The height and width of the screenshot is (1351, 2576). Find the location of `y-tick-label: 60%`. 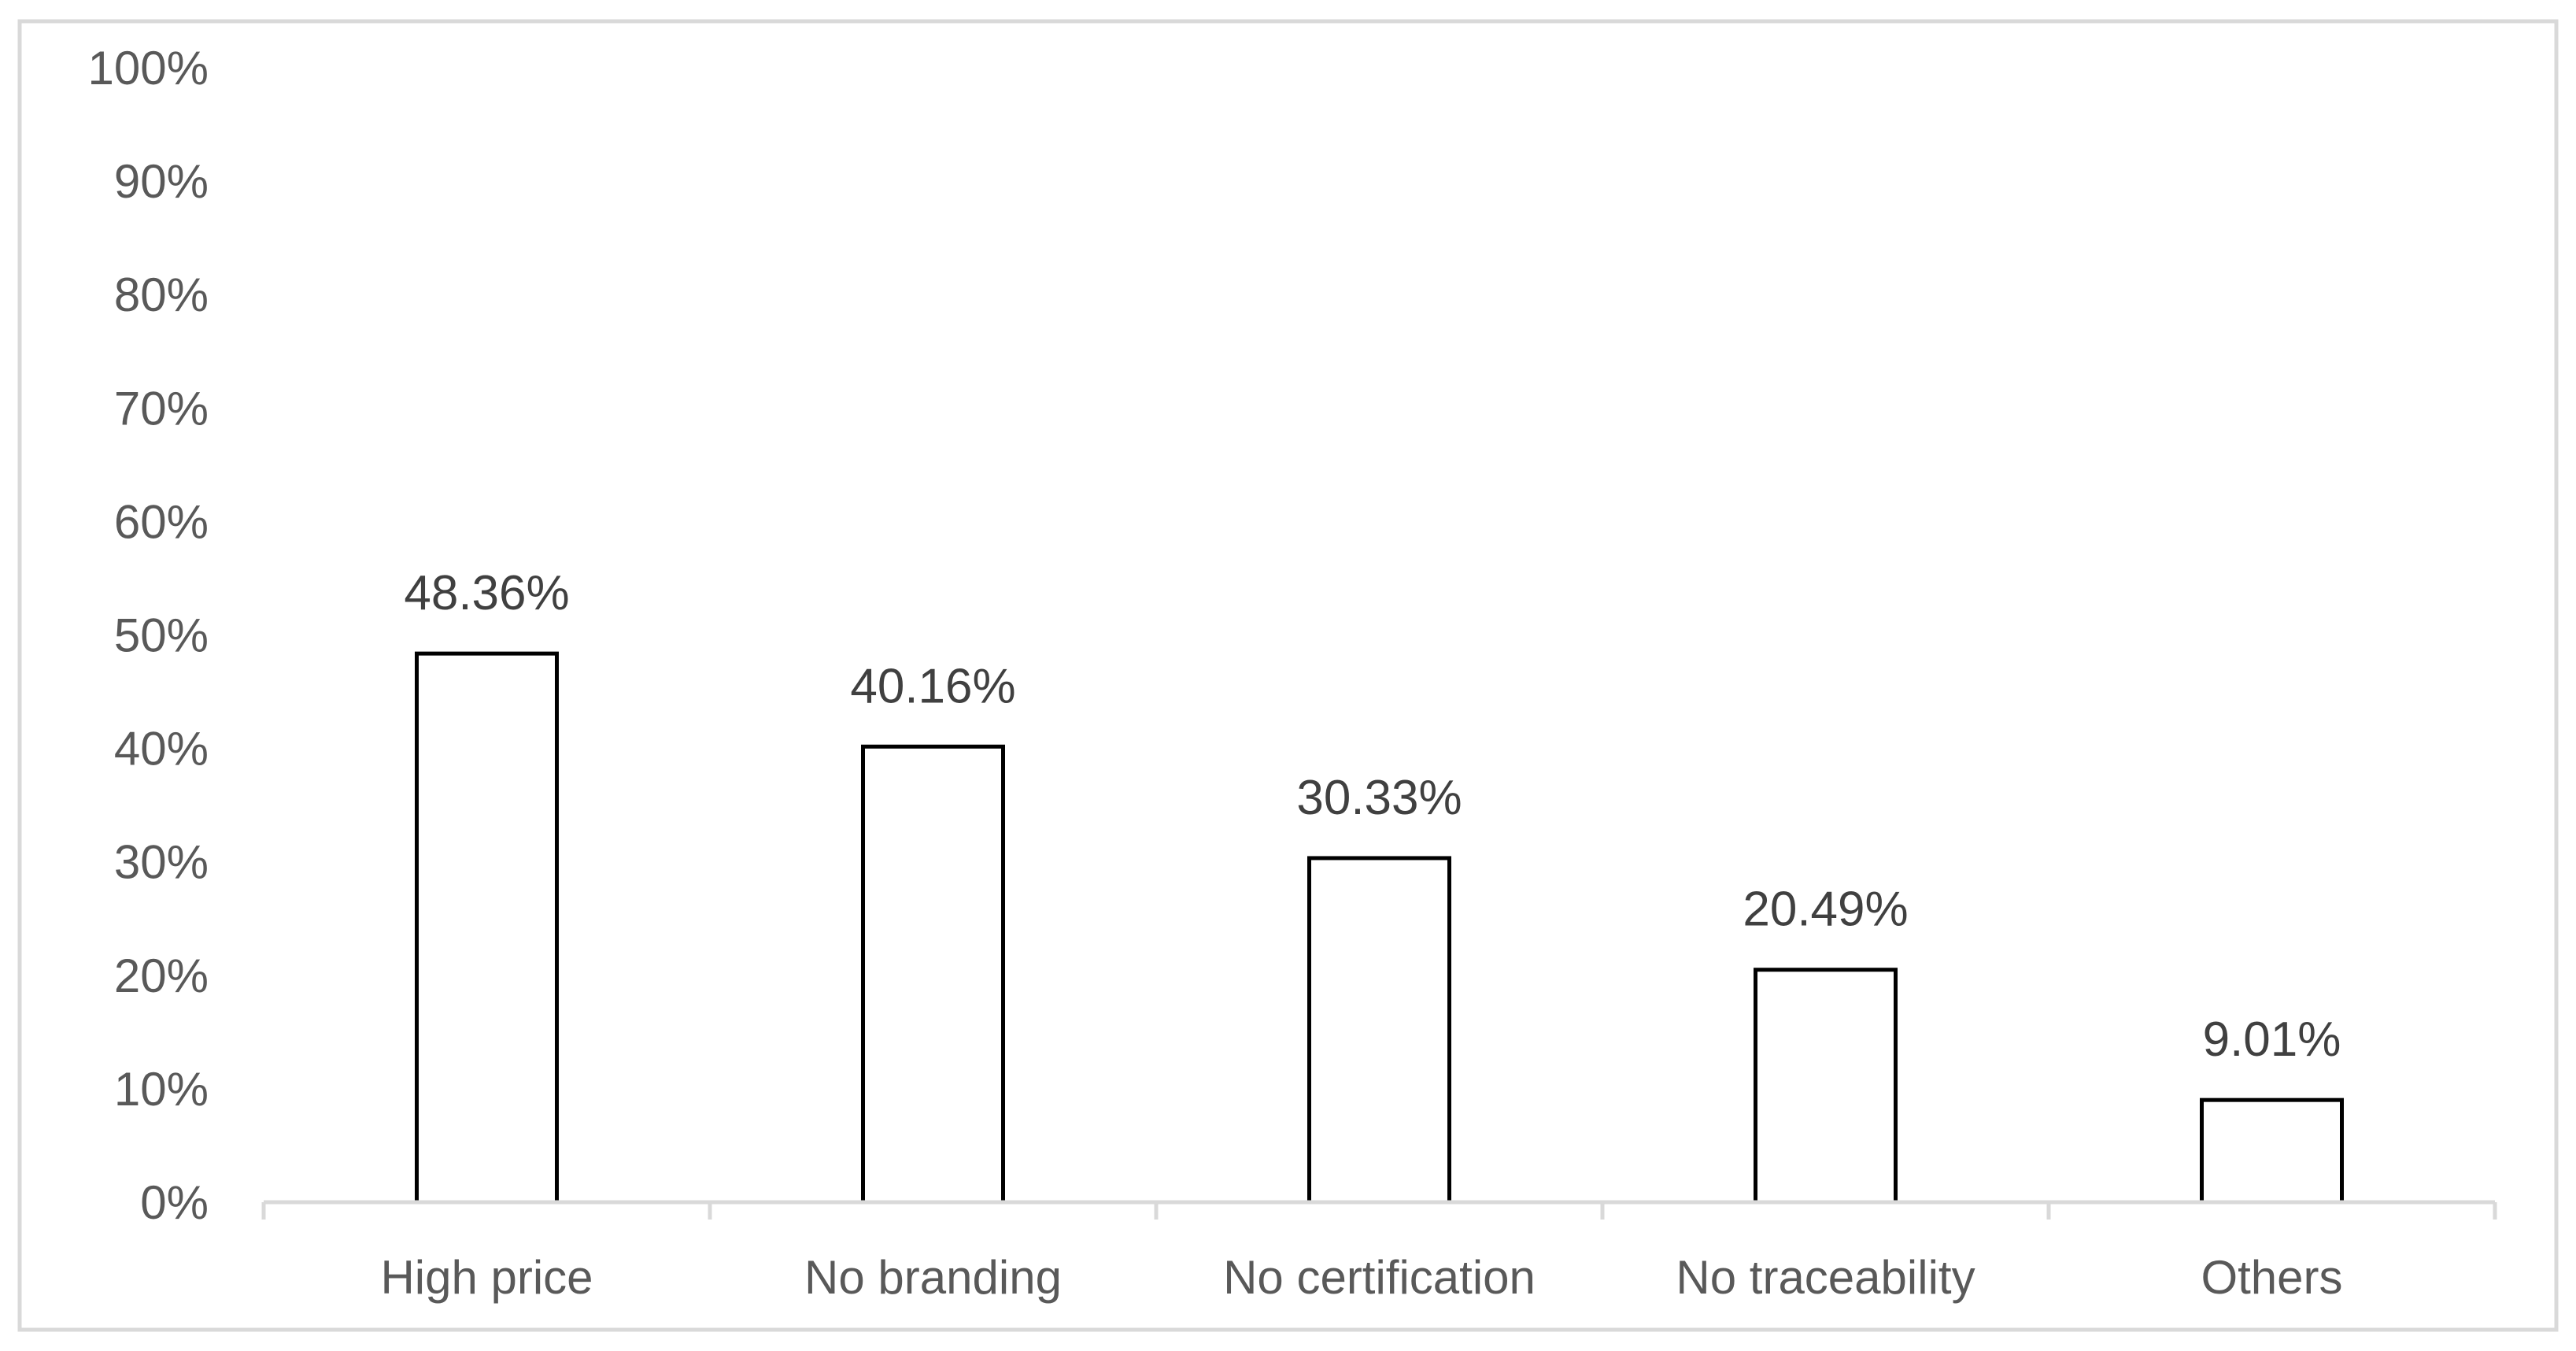

y-tick-label: 60% is located at coordinates (161, 521).